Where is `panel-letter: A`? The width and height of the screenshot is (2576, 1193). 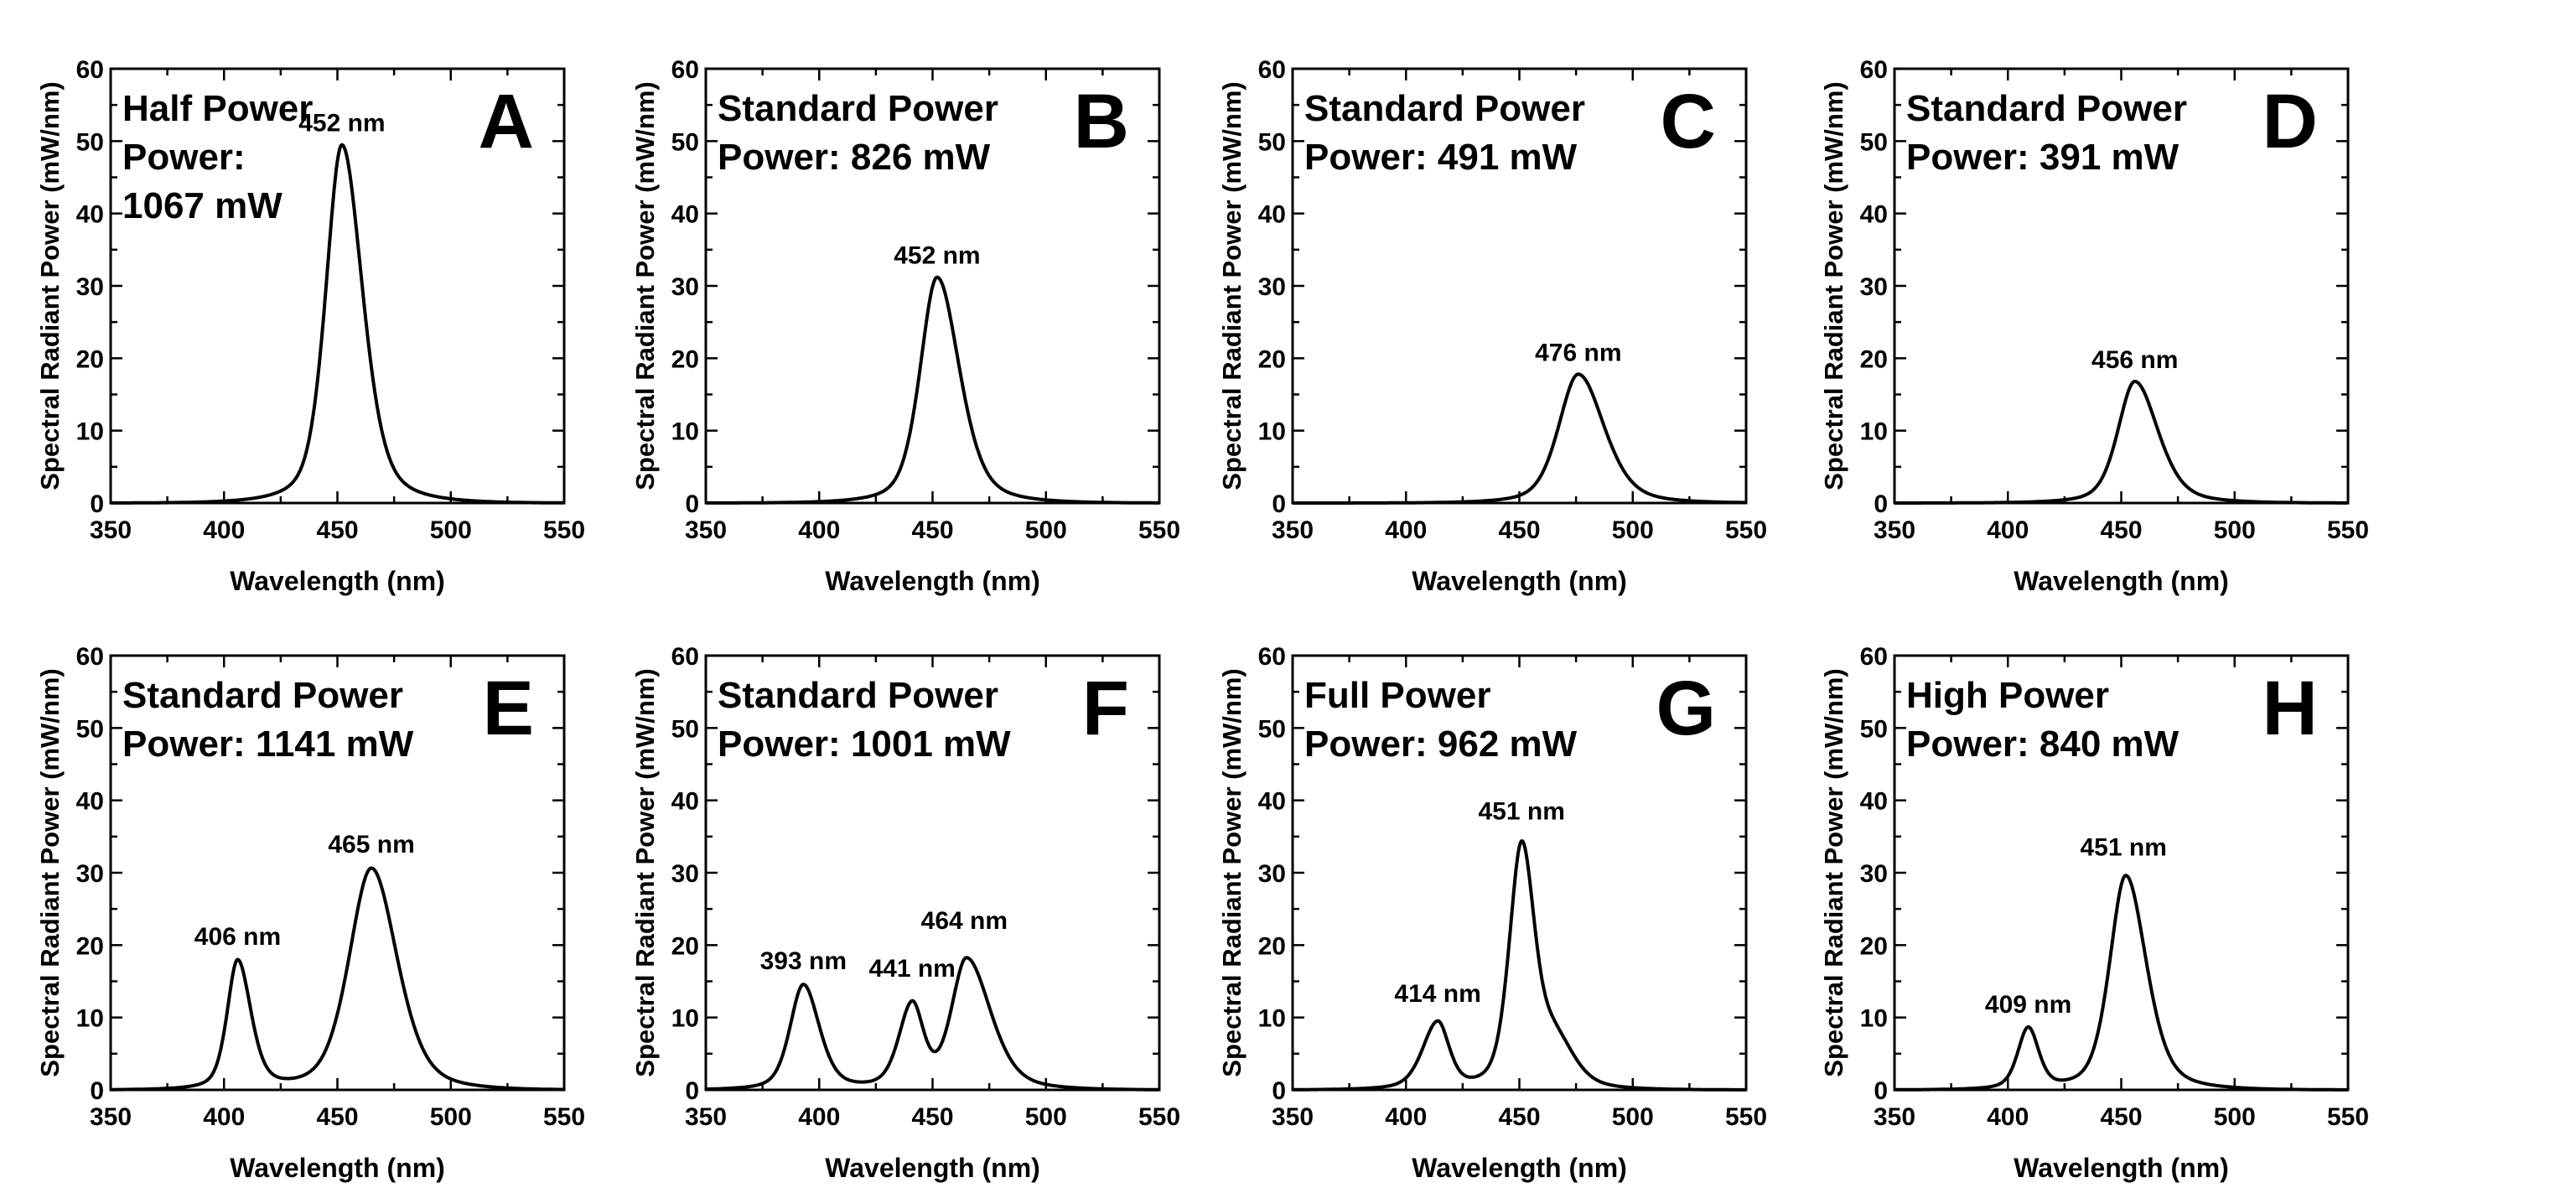
panel-letter: A is located at coordinates (506, 121).